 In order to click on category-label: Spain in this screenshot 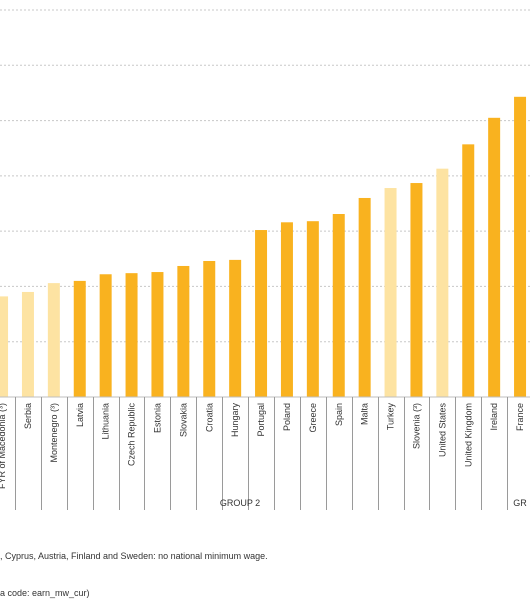, I will do `click(339, 414)`.